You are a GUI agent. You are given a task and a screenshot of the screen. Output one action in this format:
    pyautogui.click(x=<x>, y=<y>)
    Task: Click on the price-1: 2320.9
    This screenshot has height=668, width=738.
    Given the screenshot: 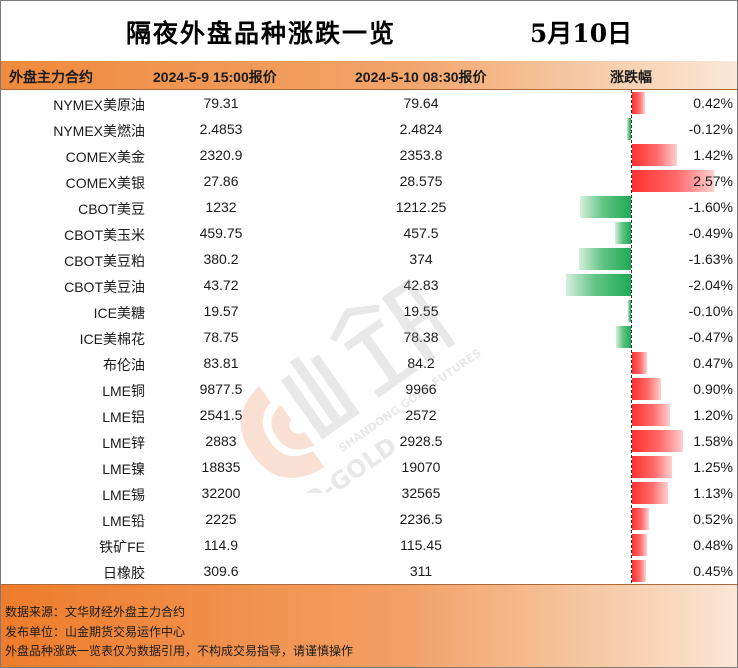 What is the action you would take?
    pyautogui.click(x=221, y=155)
    